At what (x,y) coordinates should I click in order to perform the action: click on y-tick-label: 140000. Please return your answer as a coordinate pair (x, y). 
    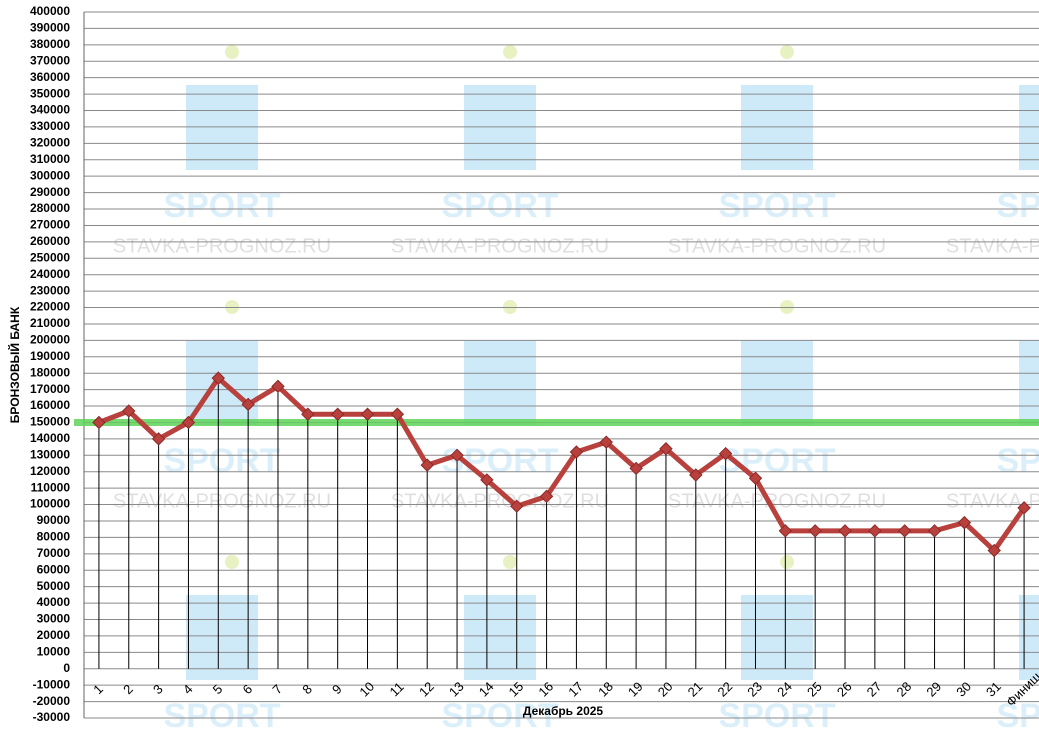
    Looking at the image, I should click on (50, 438).